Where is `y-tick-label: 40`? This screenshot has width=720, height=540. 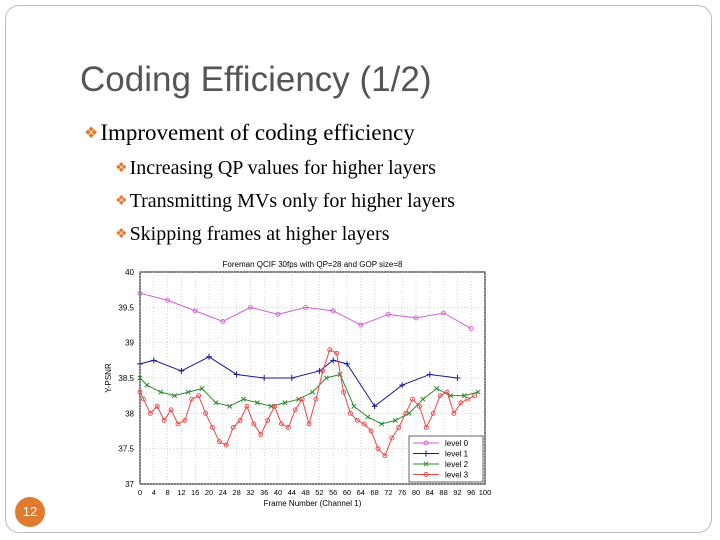
y-tick-label: 40 is located at coordinates (129, 272).